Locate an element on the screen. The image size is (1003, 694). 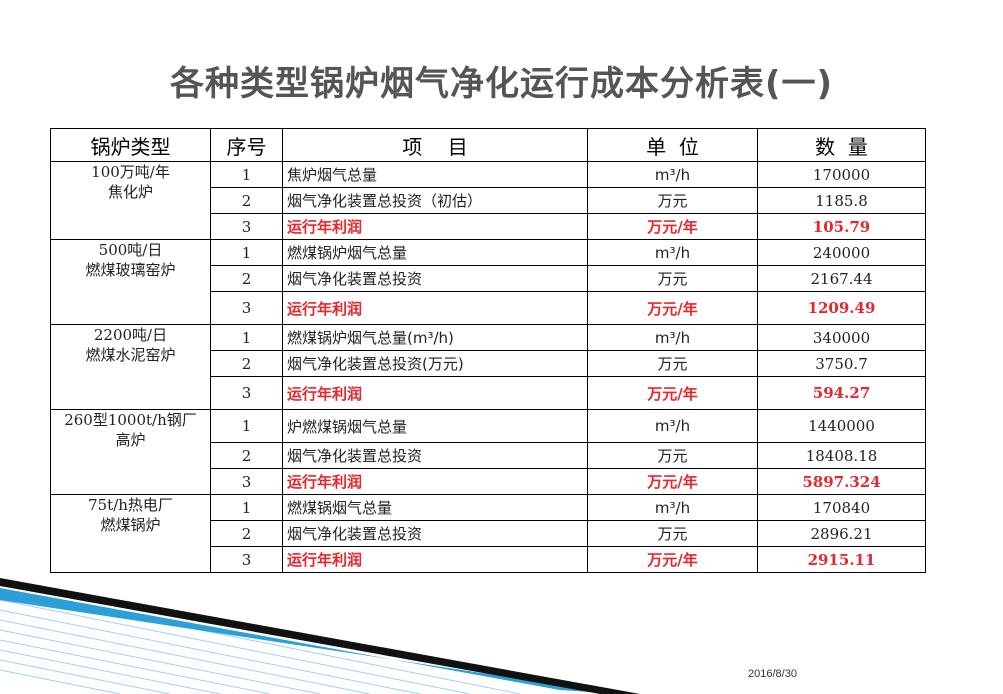
table-row: 3 运行年利润 万元/年 105.79 is located at coordinates (488, 226).